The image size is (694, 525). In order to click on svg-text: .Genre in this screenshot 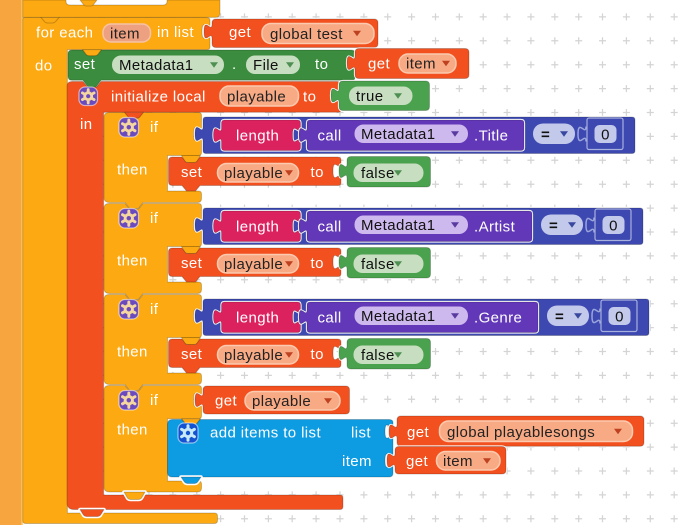, I will do `click(498, 318)`.